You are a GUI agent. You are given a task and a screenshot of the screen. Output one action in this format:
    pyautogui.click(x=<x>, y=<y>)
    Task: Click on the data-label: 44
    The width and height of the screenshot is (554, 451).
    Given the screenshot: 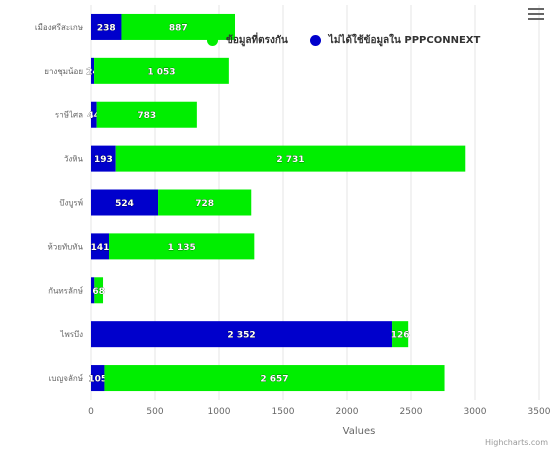 What is the action you would take?
    pyautogui.click(x=94, y=116)
    